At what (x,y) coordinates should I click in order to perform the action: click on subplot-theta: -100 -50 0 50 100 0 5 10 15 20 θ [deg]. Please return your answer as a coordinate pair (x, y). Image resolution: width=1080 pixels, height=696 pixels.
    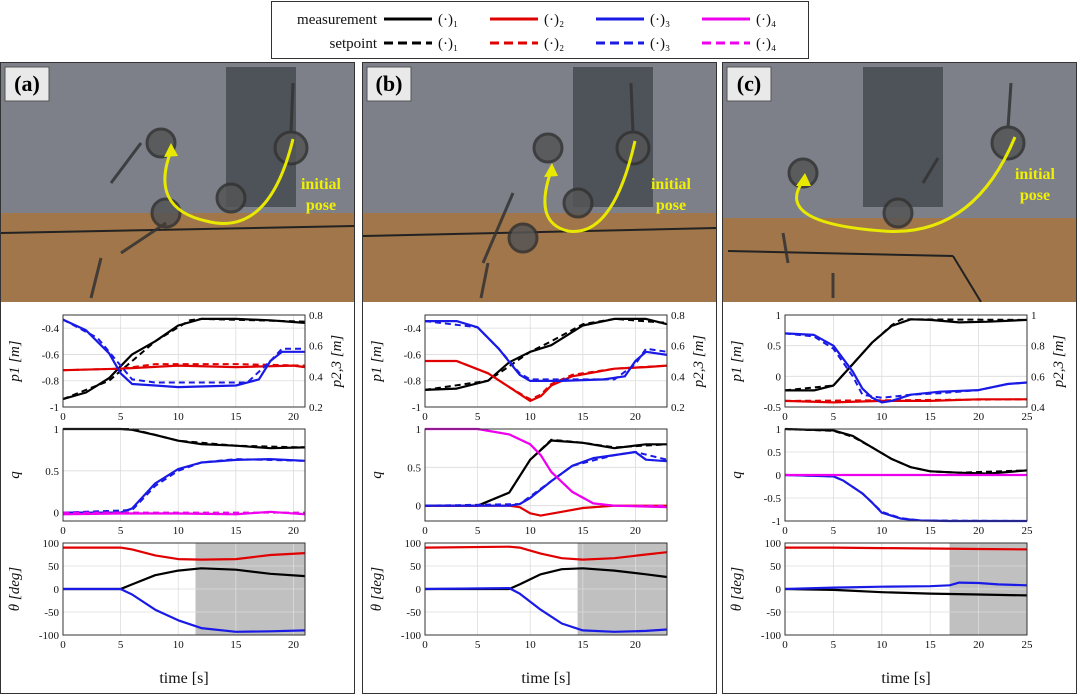
    Looking at the image, I should click on (156, 594).